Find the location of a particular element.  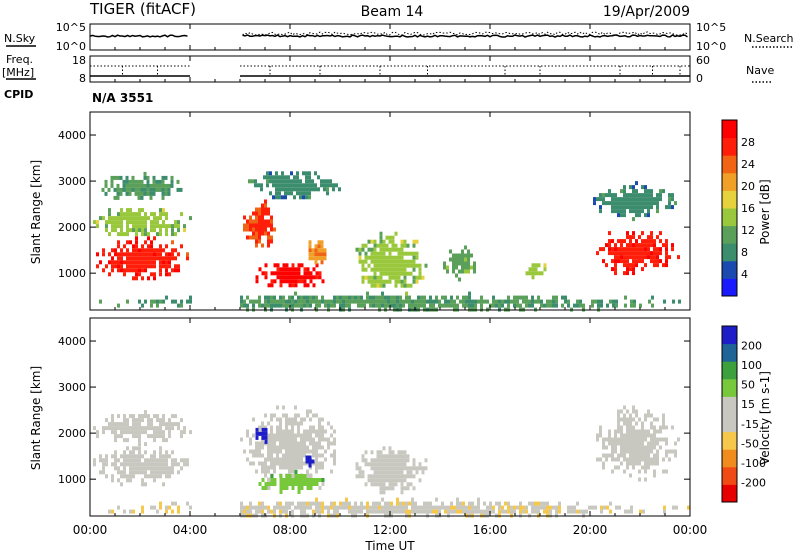

cpid-value: N/A 3551 is located at coordinates (122, 98).